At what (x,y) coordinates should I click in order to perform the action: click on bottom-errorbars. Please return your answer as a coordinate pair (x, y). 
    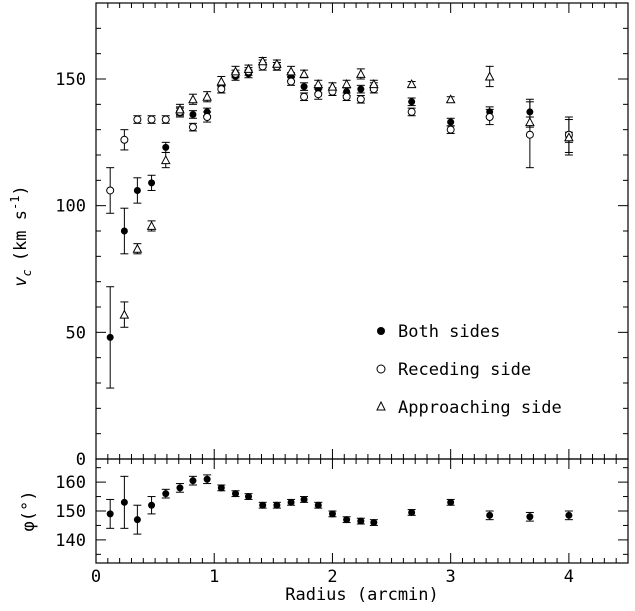
    Looking at the image, I should click on (339, 504).